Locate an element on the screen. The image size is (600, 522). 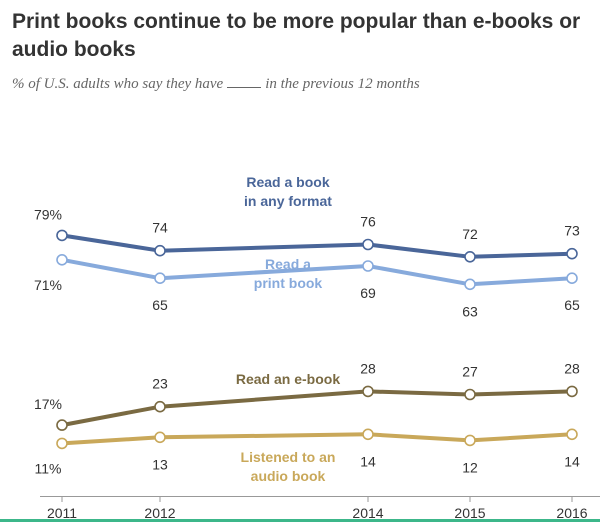
series-name-print_book: print book is located at coordinates (288, 283).